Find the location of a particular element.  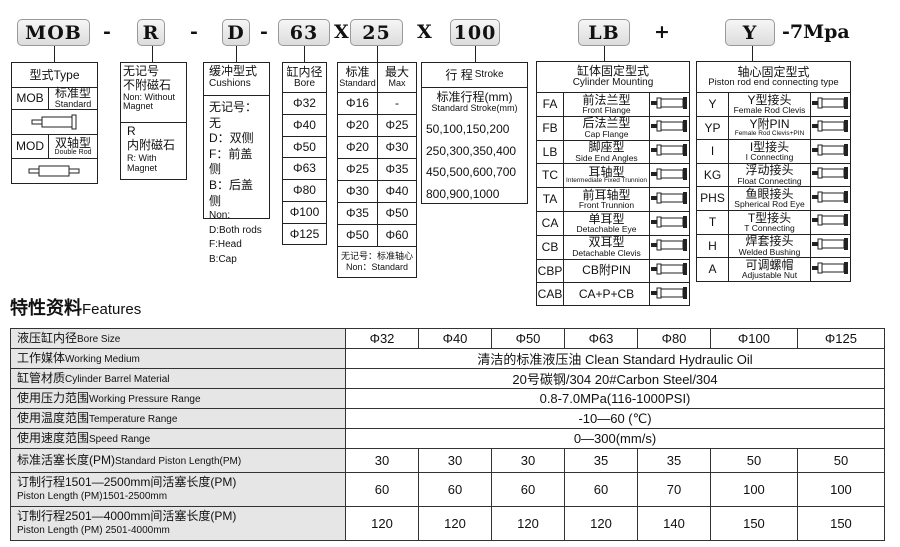

stroke-values: 450,500,600,700 is located at coordinates (471, 172).